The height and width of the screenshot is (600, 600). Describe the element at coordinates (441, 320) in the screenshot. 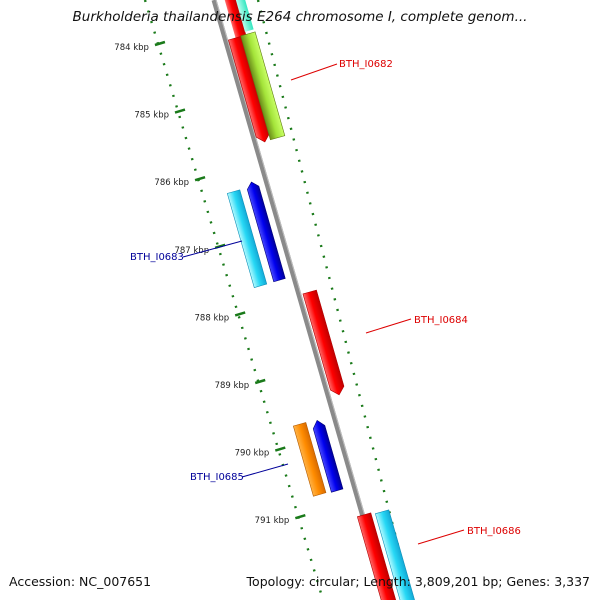

I see `gene-label-bth-i0684: BTH_I0684` at that location.